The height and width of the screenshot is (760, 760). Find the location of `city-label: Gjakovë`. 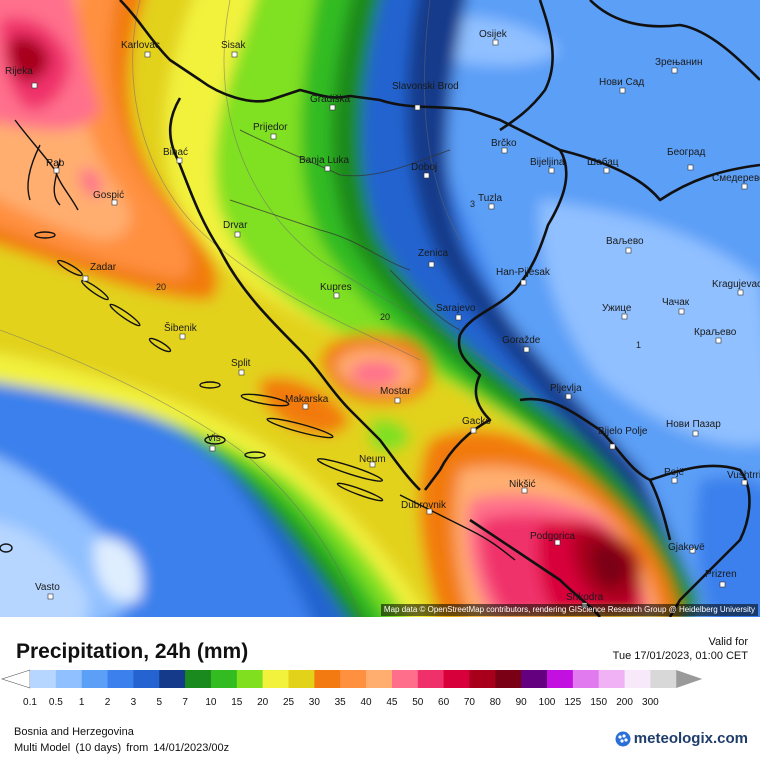

city-label: Gjakovë is located at coordinates (686, 547).